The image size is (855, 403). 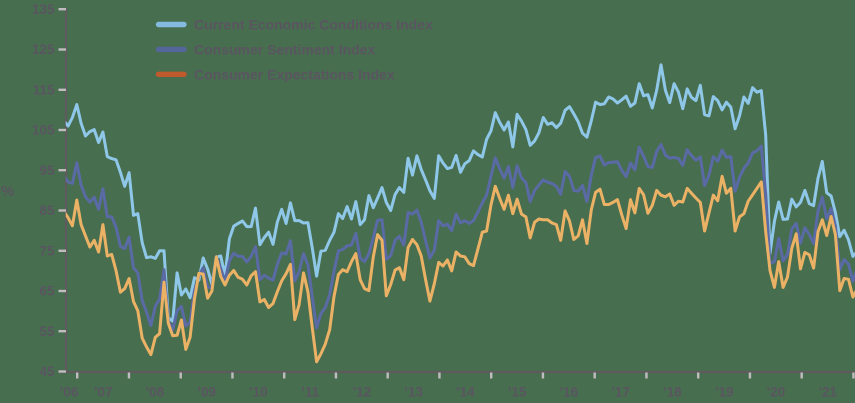 I want to click on svg-text: ’06, so click(x=69, y=392).